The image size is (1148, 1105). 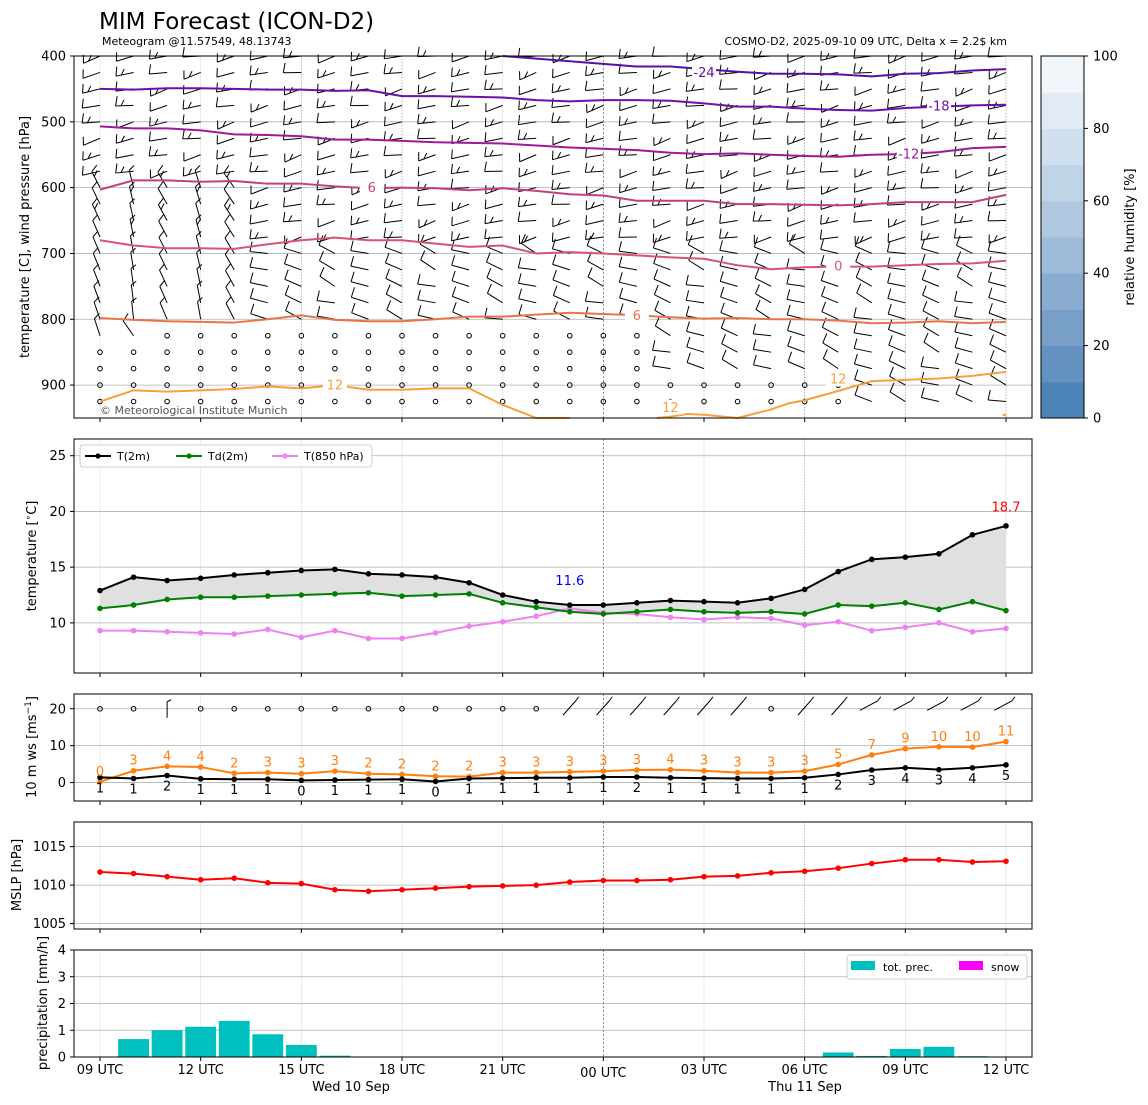 What do you see at coordinates (905, 739) in the screenshot?
I see `gust-value-label: 9` at bounding box center [905, 739].